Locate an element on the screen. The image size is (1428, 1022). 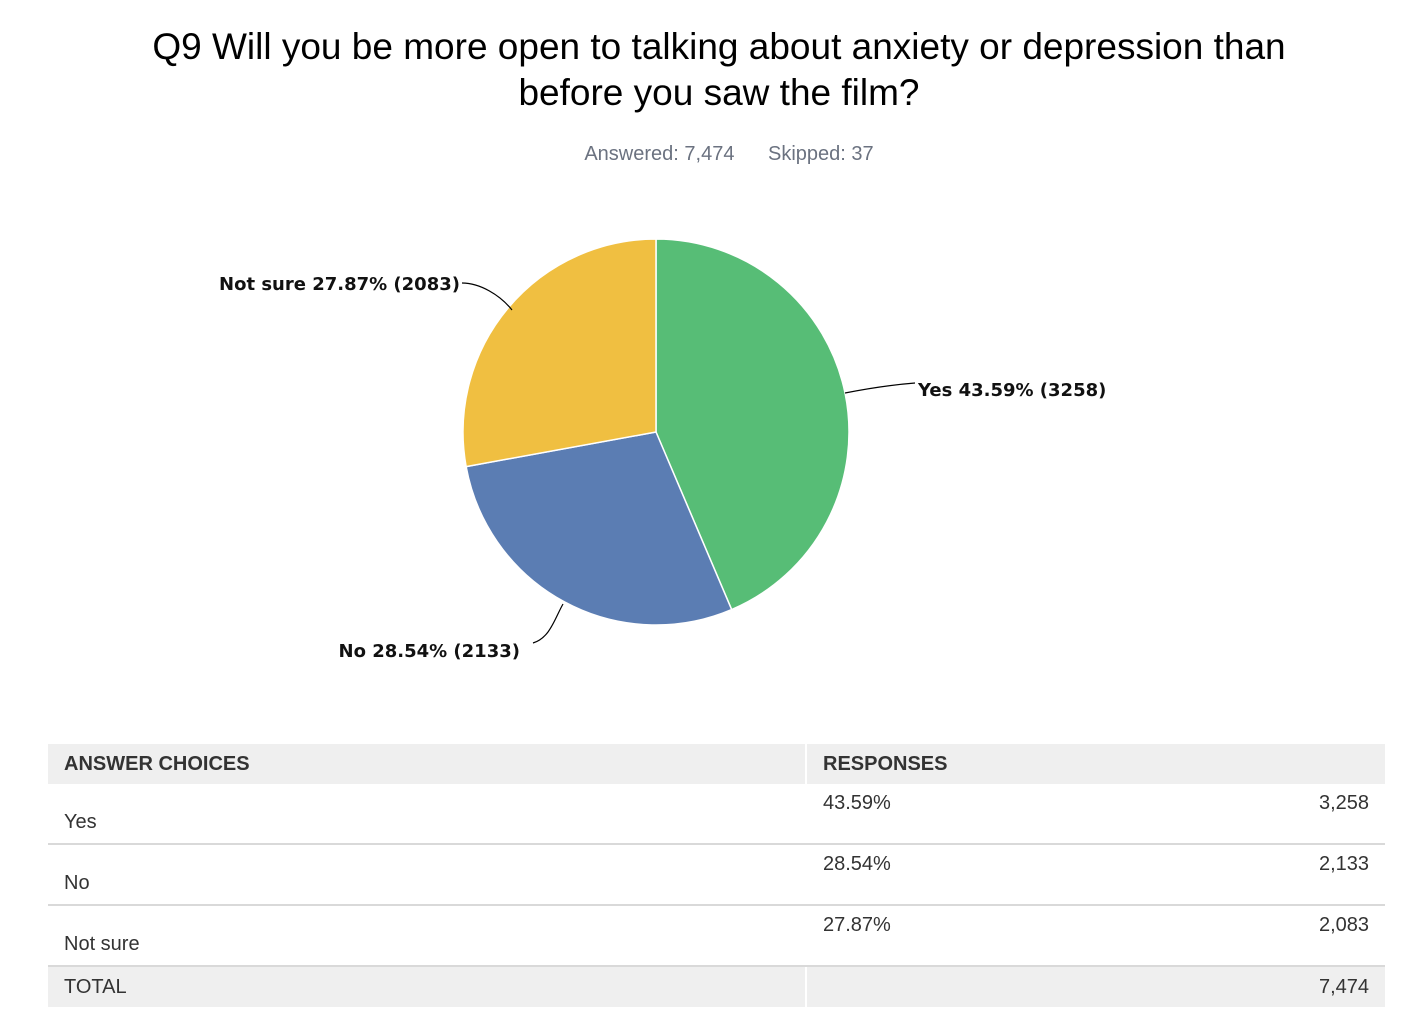
row-percent: 28.54% is located at coordinates (950, 875).